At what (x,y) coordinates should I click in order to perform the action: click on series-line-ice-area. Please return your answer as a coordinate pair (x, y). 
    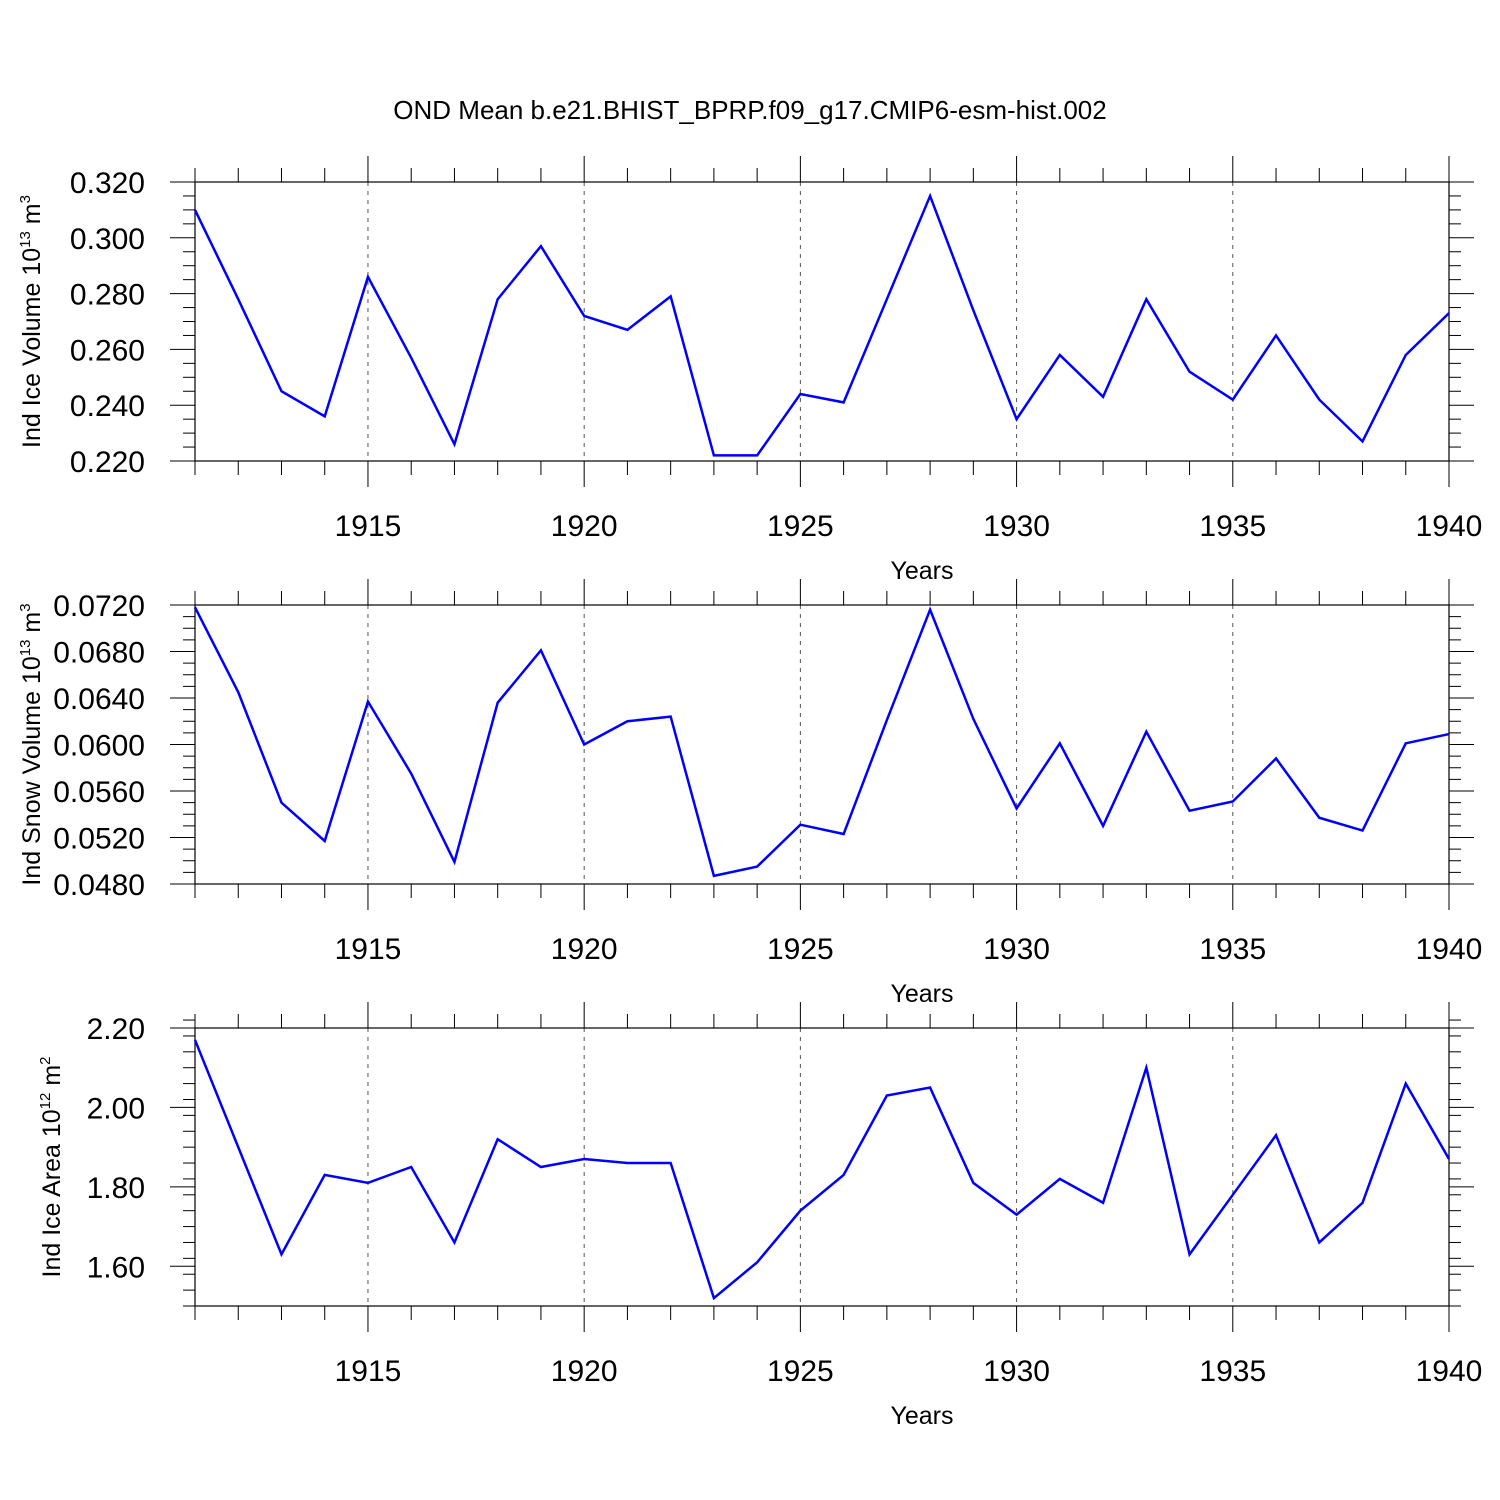
    Looking at the image, I should click on (822, 1170).